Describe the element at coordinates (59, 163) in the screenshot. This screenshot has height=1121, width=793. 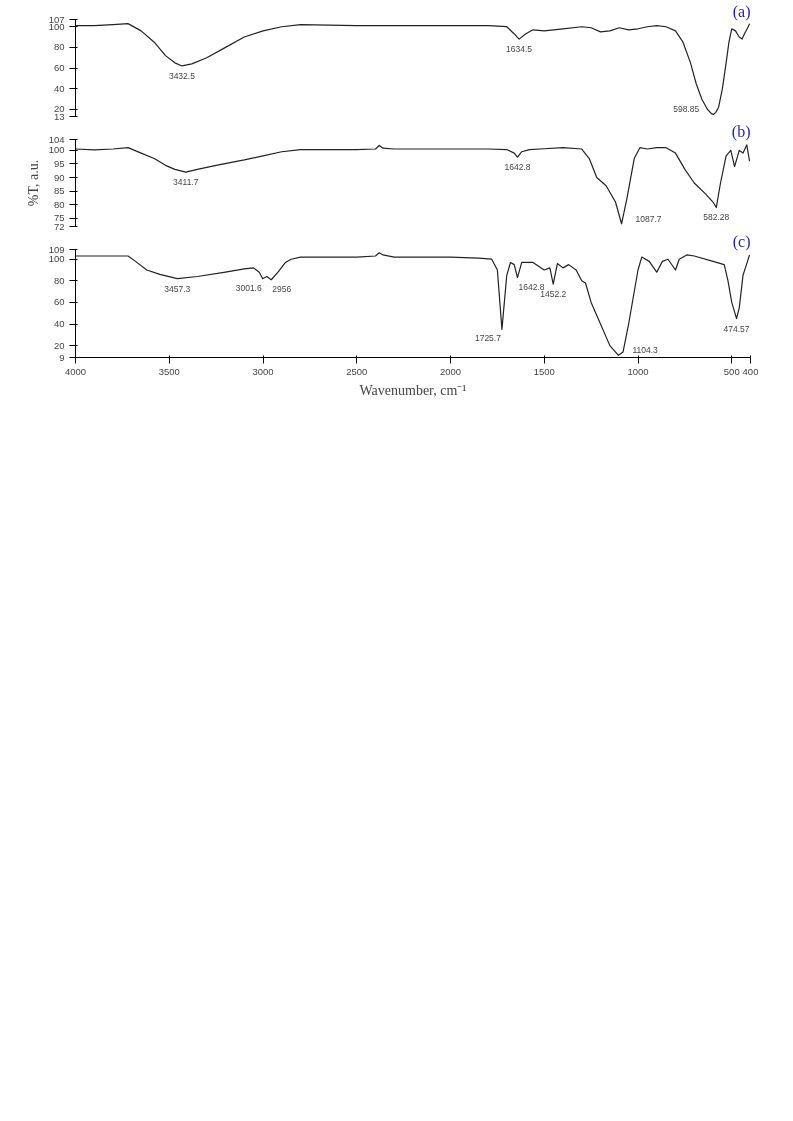
I see `y-tick-label: 95` at that location.